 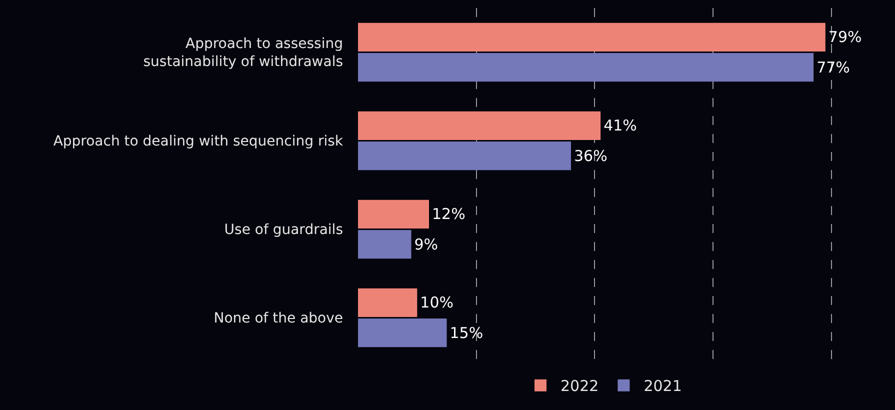 I want to click on y-tick-label: None of the above, so click(x=278, y=318).